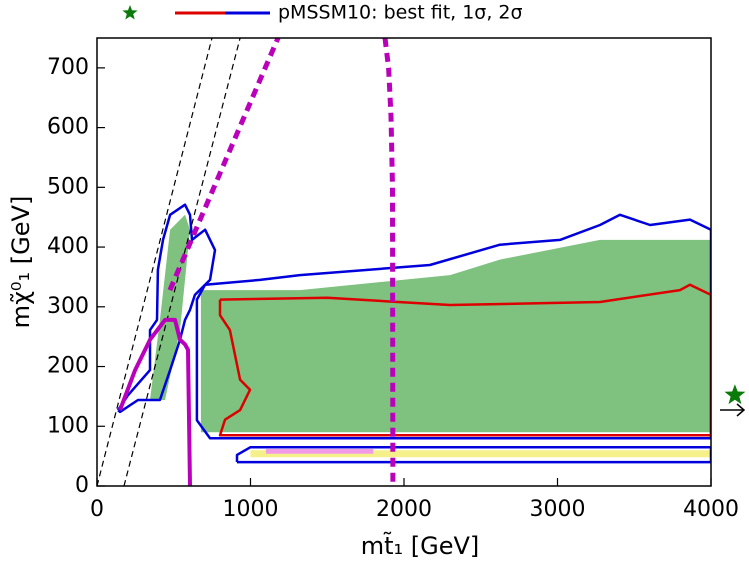 The image size is (749, 570). Describe the element at coordinates (251, 509) in the screenshot. I see `x-tick-label: 1000` at that location.